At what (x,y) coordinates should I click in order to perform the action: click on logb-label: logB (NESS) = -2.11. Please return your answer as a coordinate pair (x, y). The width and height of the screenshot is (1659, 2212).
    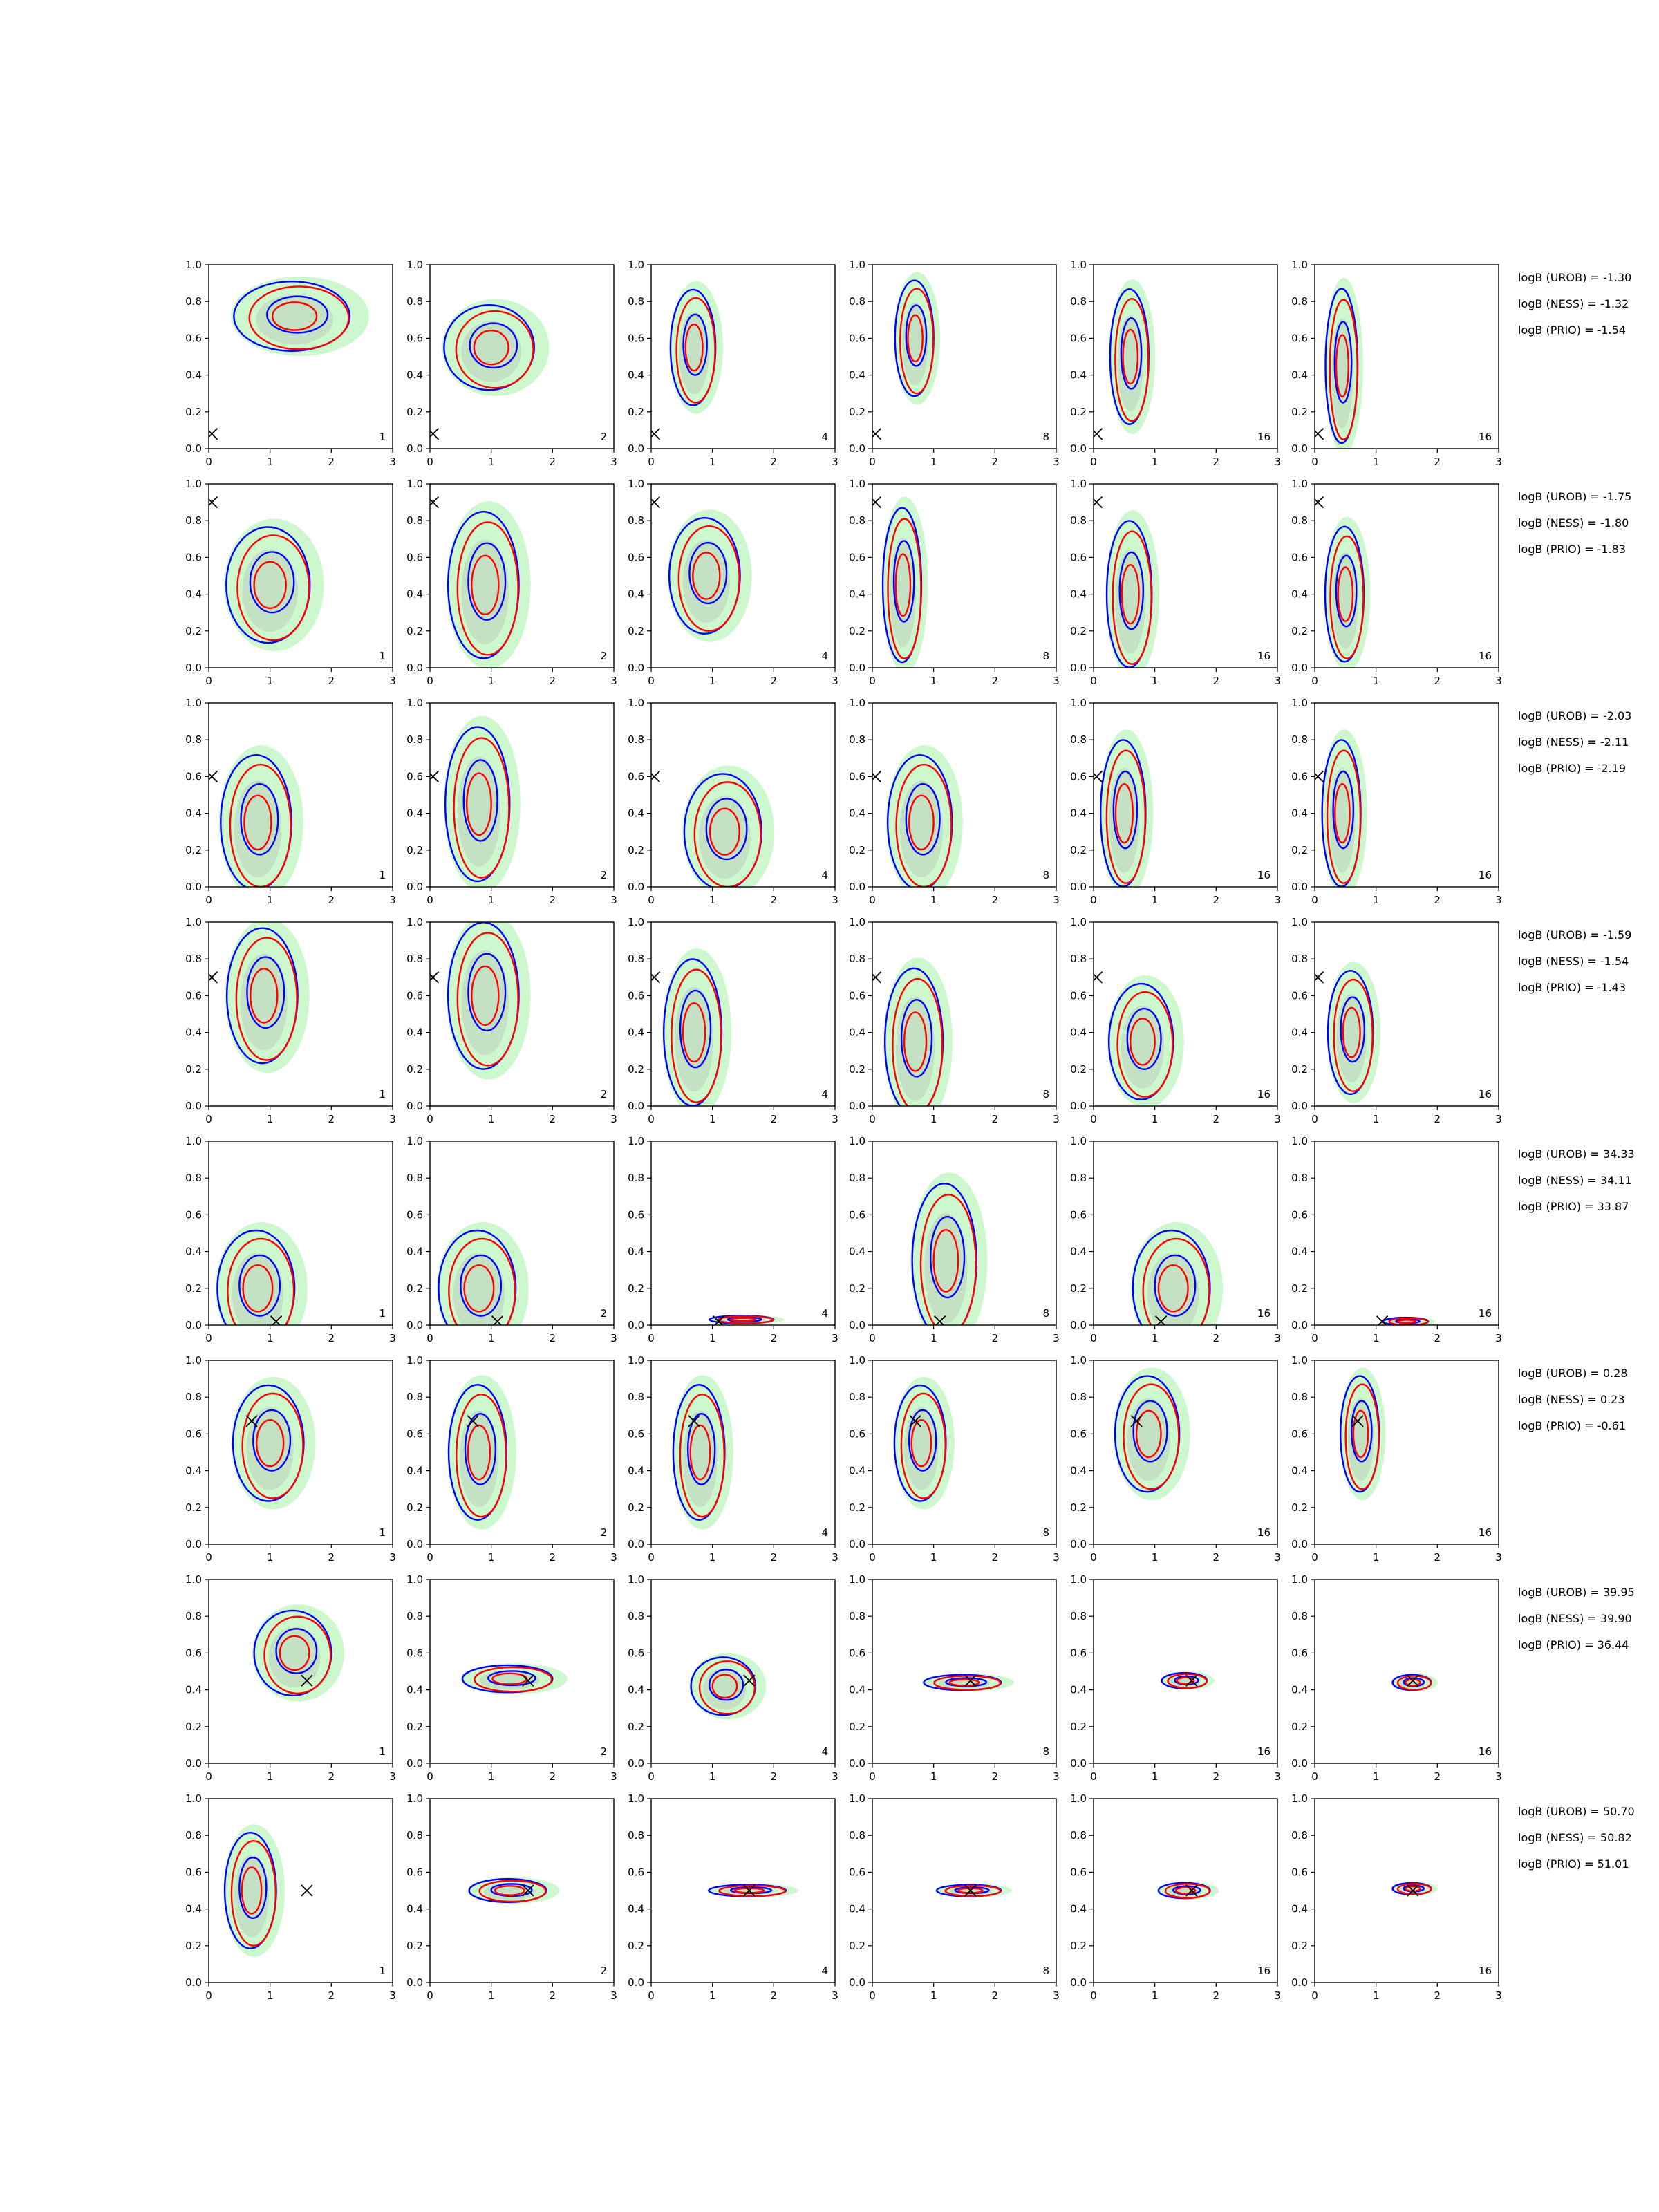
    Looking at the image, I should click on (1573, 742).